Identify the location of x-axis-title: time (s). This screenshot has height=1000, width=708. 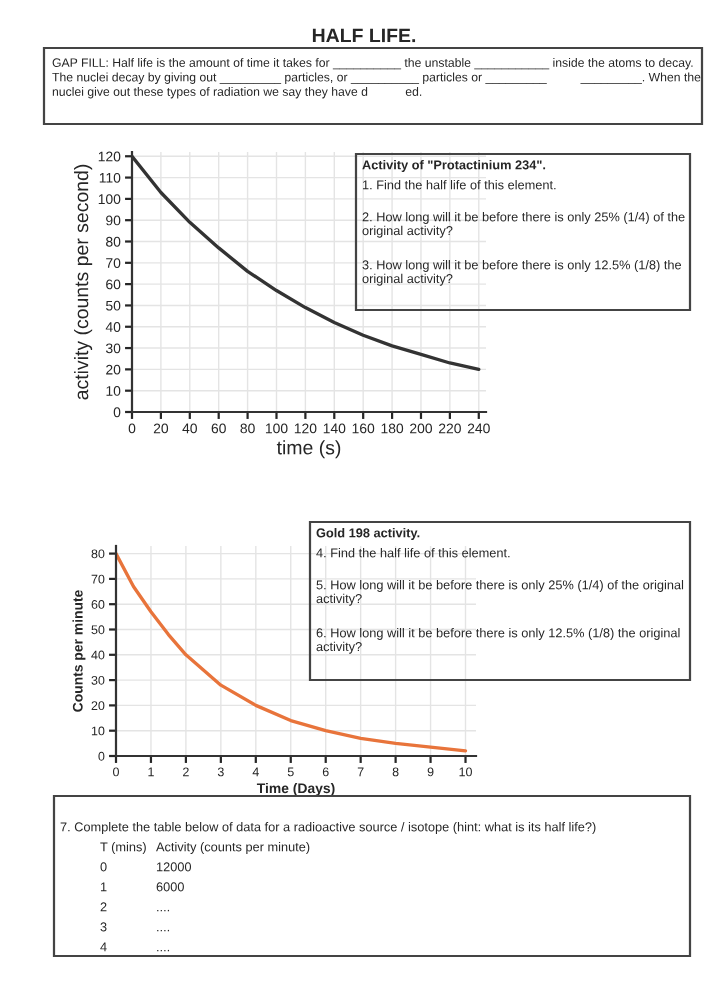
(308, 449).